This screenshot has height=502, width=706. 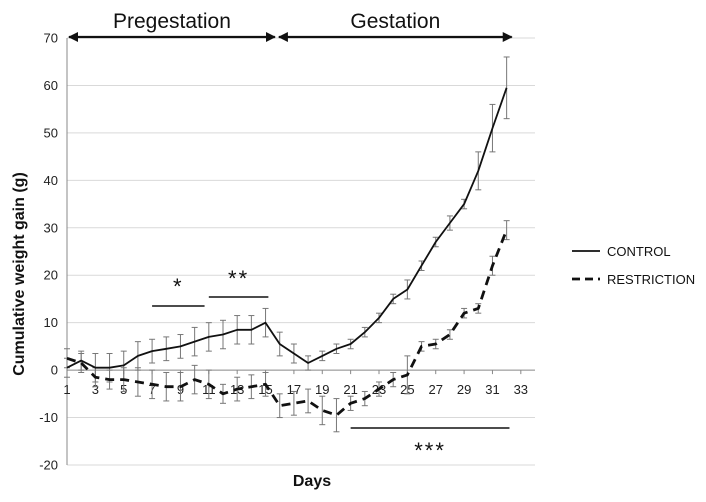 I want to click on x-tick-label: 27, so click(x=435, y=389).